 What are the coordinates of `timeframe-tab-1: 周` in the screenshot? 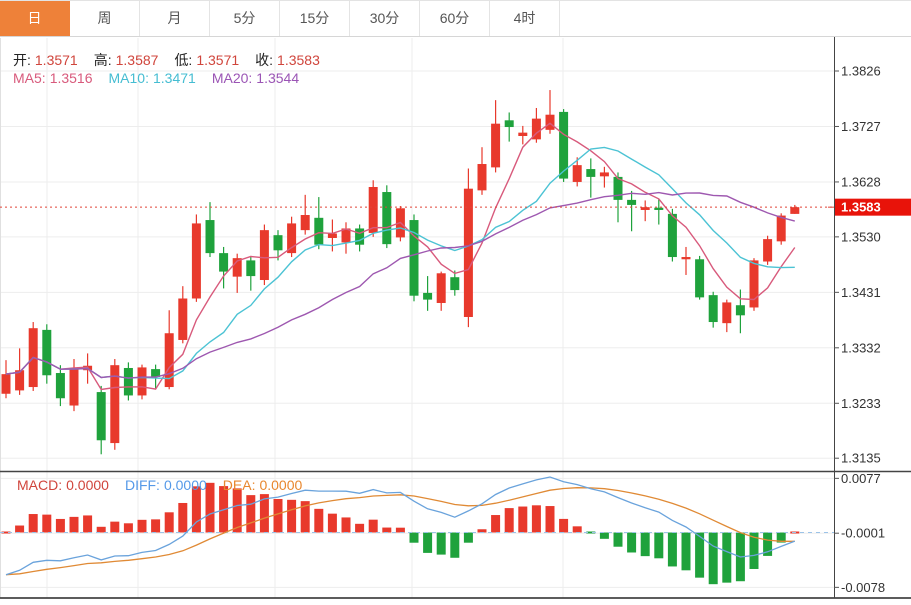 It's located at (105, 18).